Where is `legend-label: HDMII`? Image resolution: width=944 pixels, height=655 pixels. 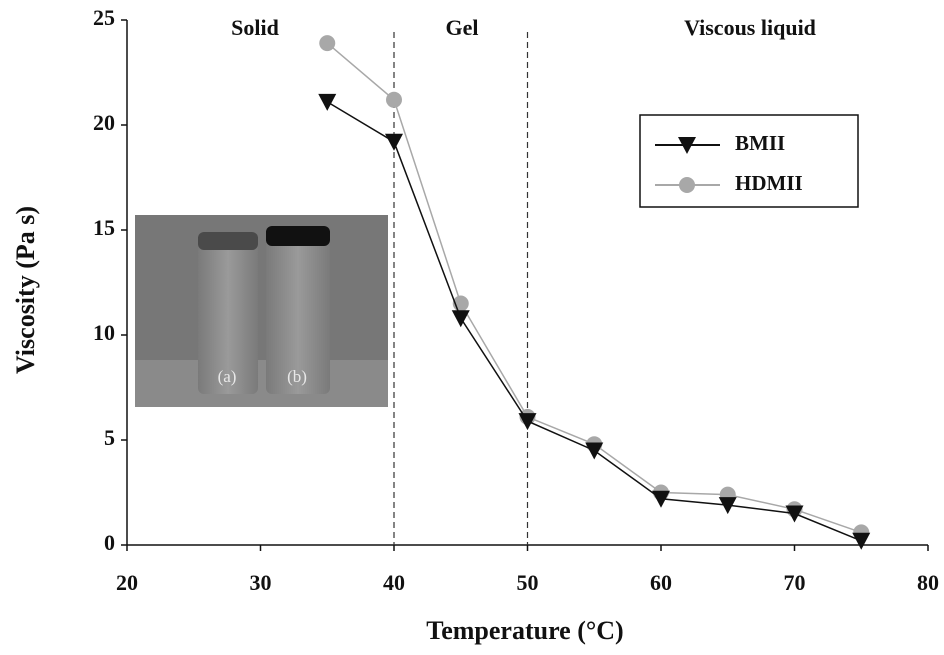 legend-label: HDMII is located at coordinates (769, 183).